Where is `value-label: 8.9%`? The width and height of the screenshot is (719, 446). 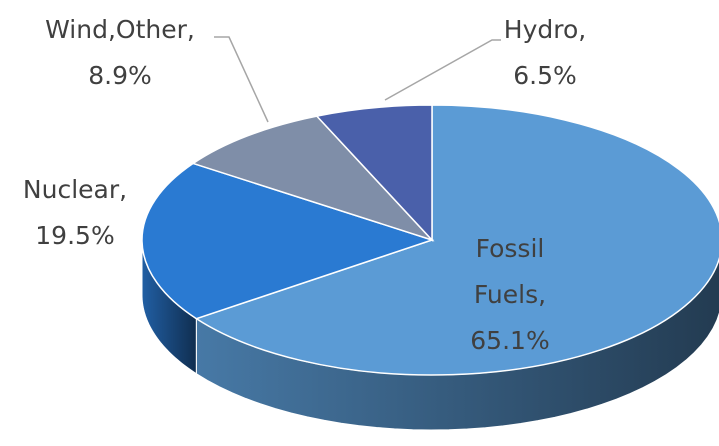 value-label: 8.9% is located at coordinates (120, 75).